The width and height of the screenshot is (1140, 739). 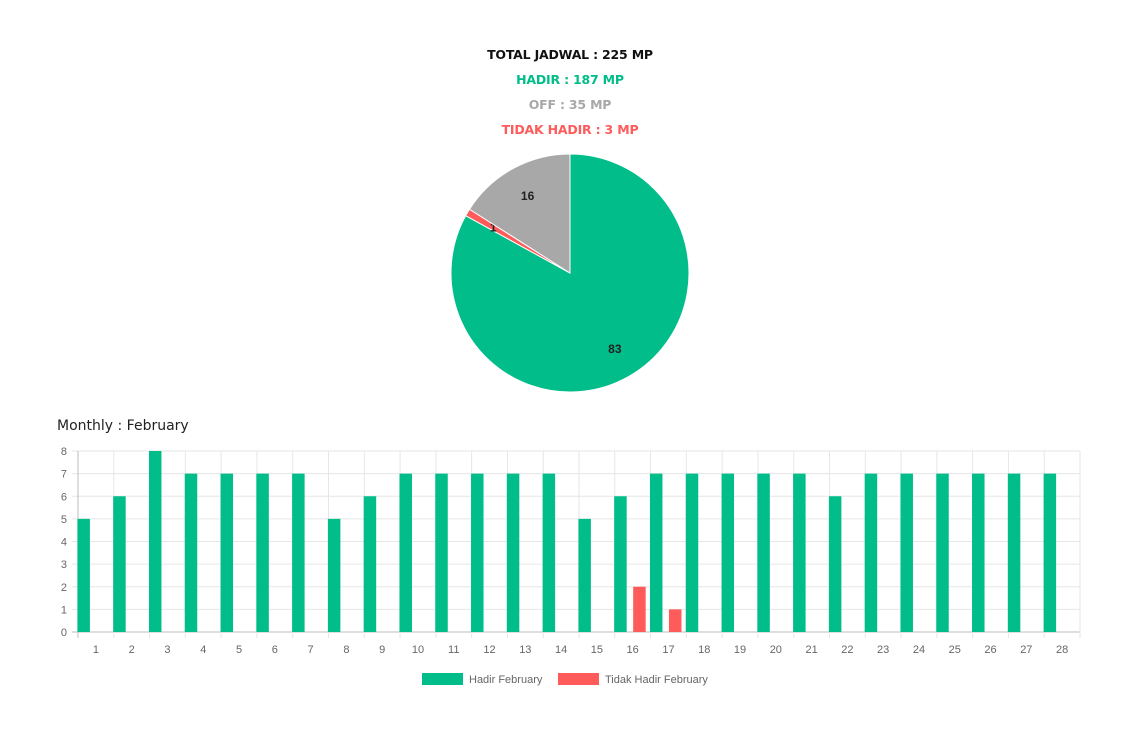 What do you see at coordinates (239, 650) in the screenshot?
I see `x-tick-label: 5` at bounding box center [239, 650].